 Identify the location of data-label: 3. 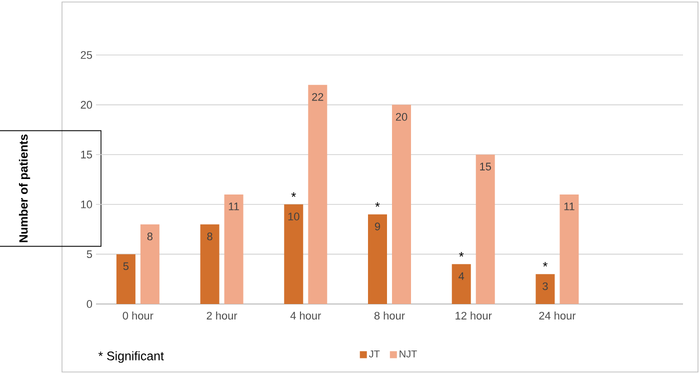
(545, 286).